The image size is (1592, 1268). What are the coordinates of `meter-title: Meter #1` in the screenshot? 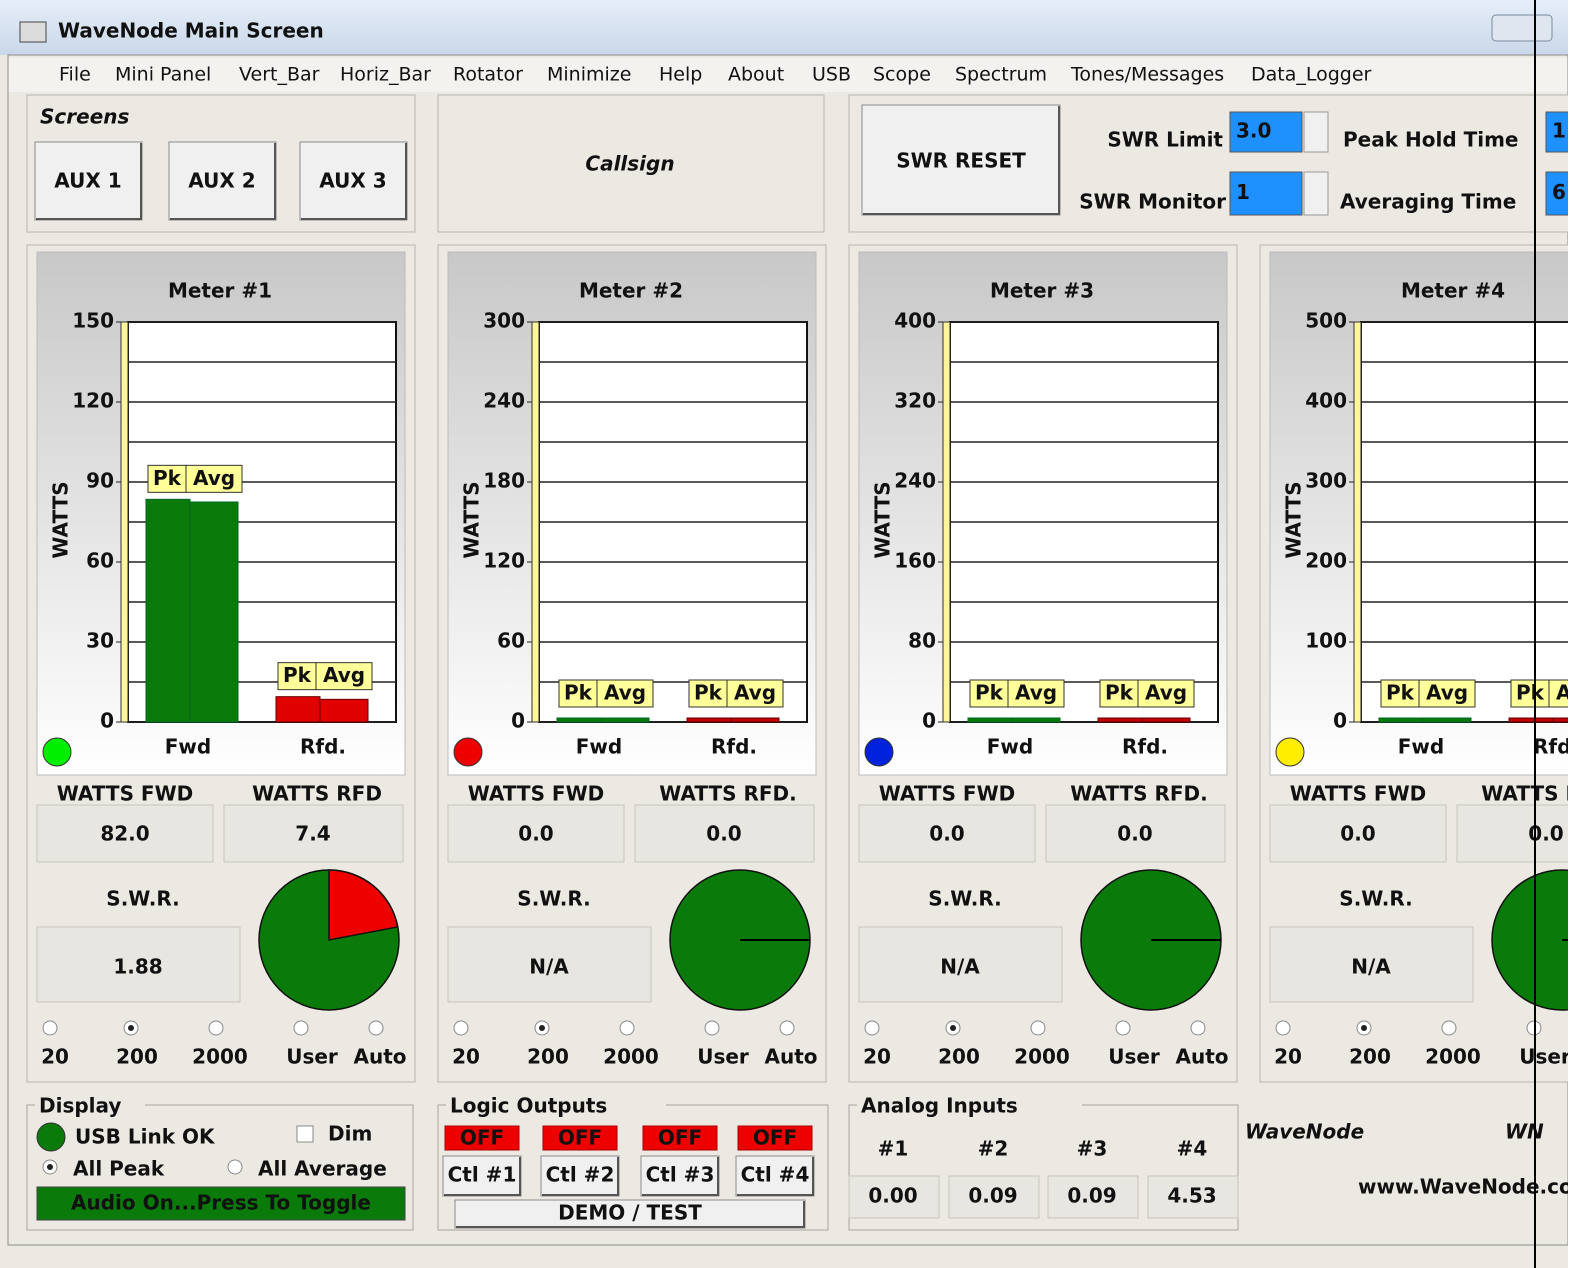 It's located at (220, 291).